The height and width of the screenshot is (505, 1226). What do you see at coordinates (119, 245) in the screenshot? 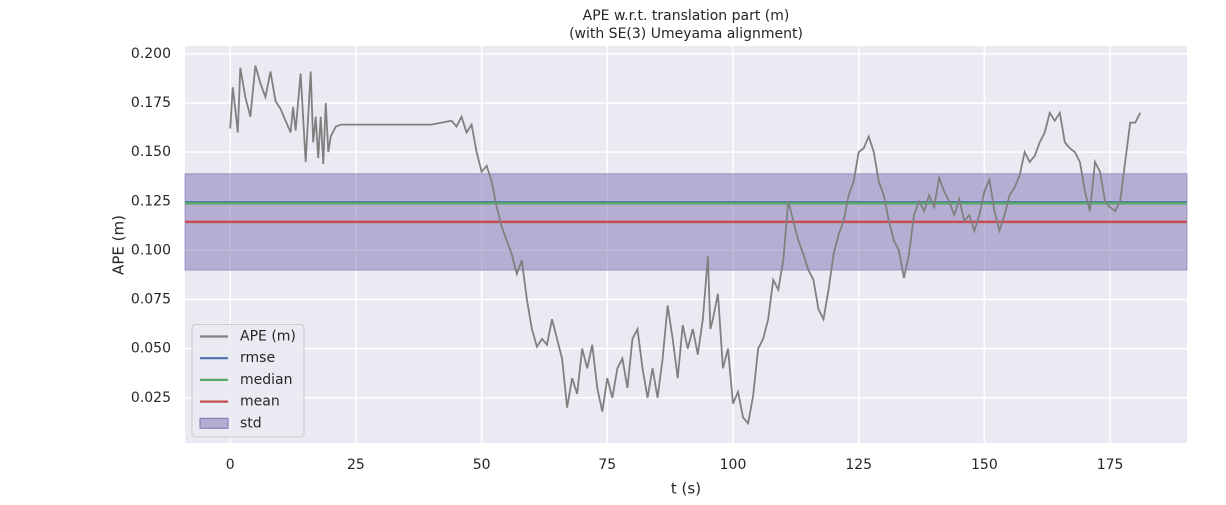
I see `y-axis-label: APE (m)` at bounding box center [119, 245].